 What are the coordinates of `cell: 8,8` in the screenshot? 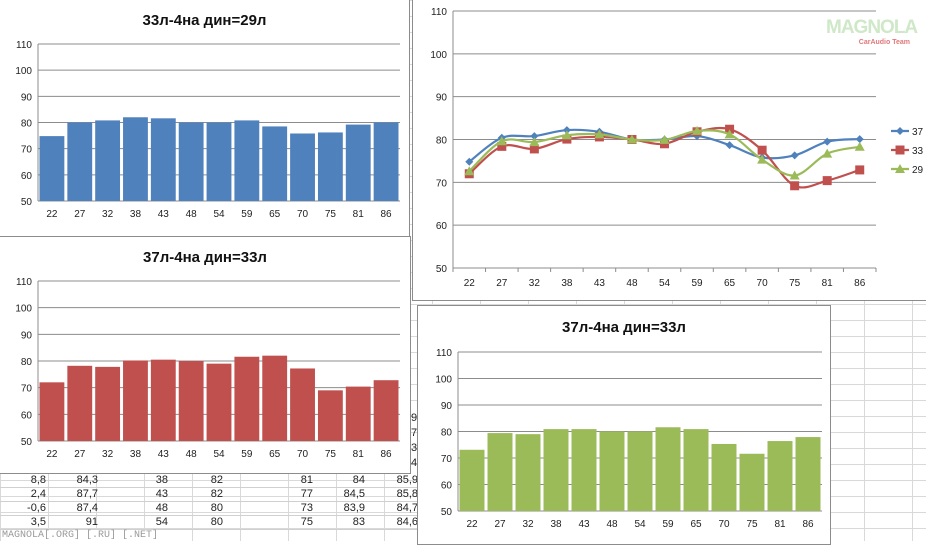 It's located at (38, 480).